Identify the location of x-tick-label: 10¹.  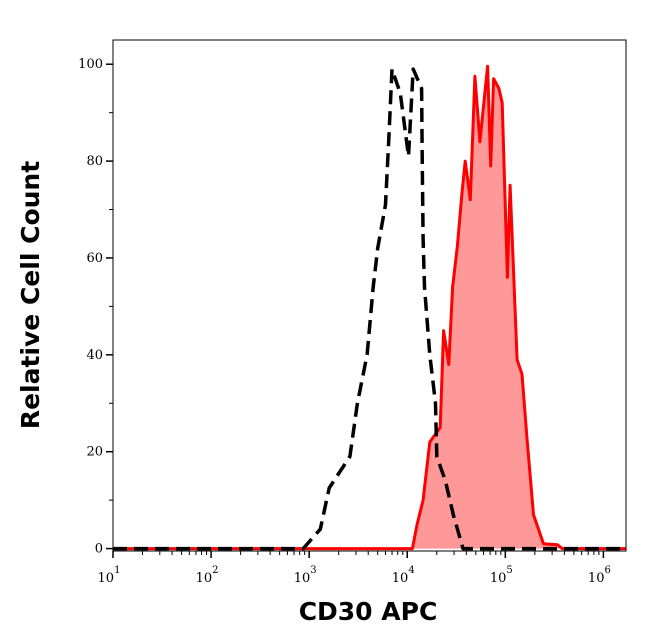
(109, 575).